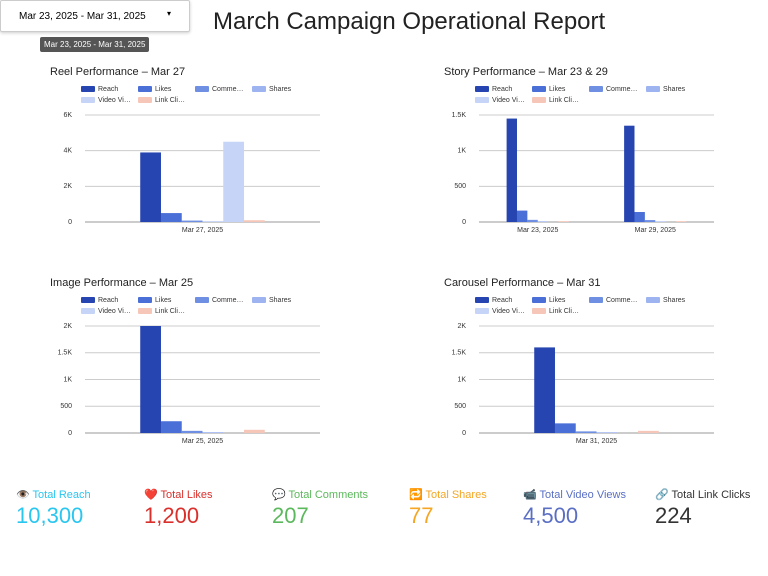 The image size is (768, 576). What do you see at coordinates (320, 508) in the screenshot?
I see `kpi: 💬 Total Comments 207` at bounding box center [320, 508].